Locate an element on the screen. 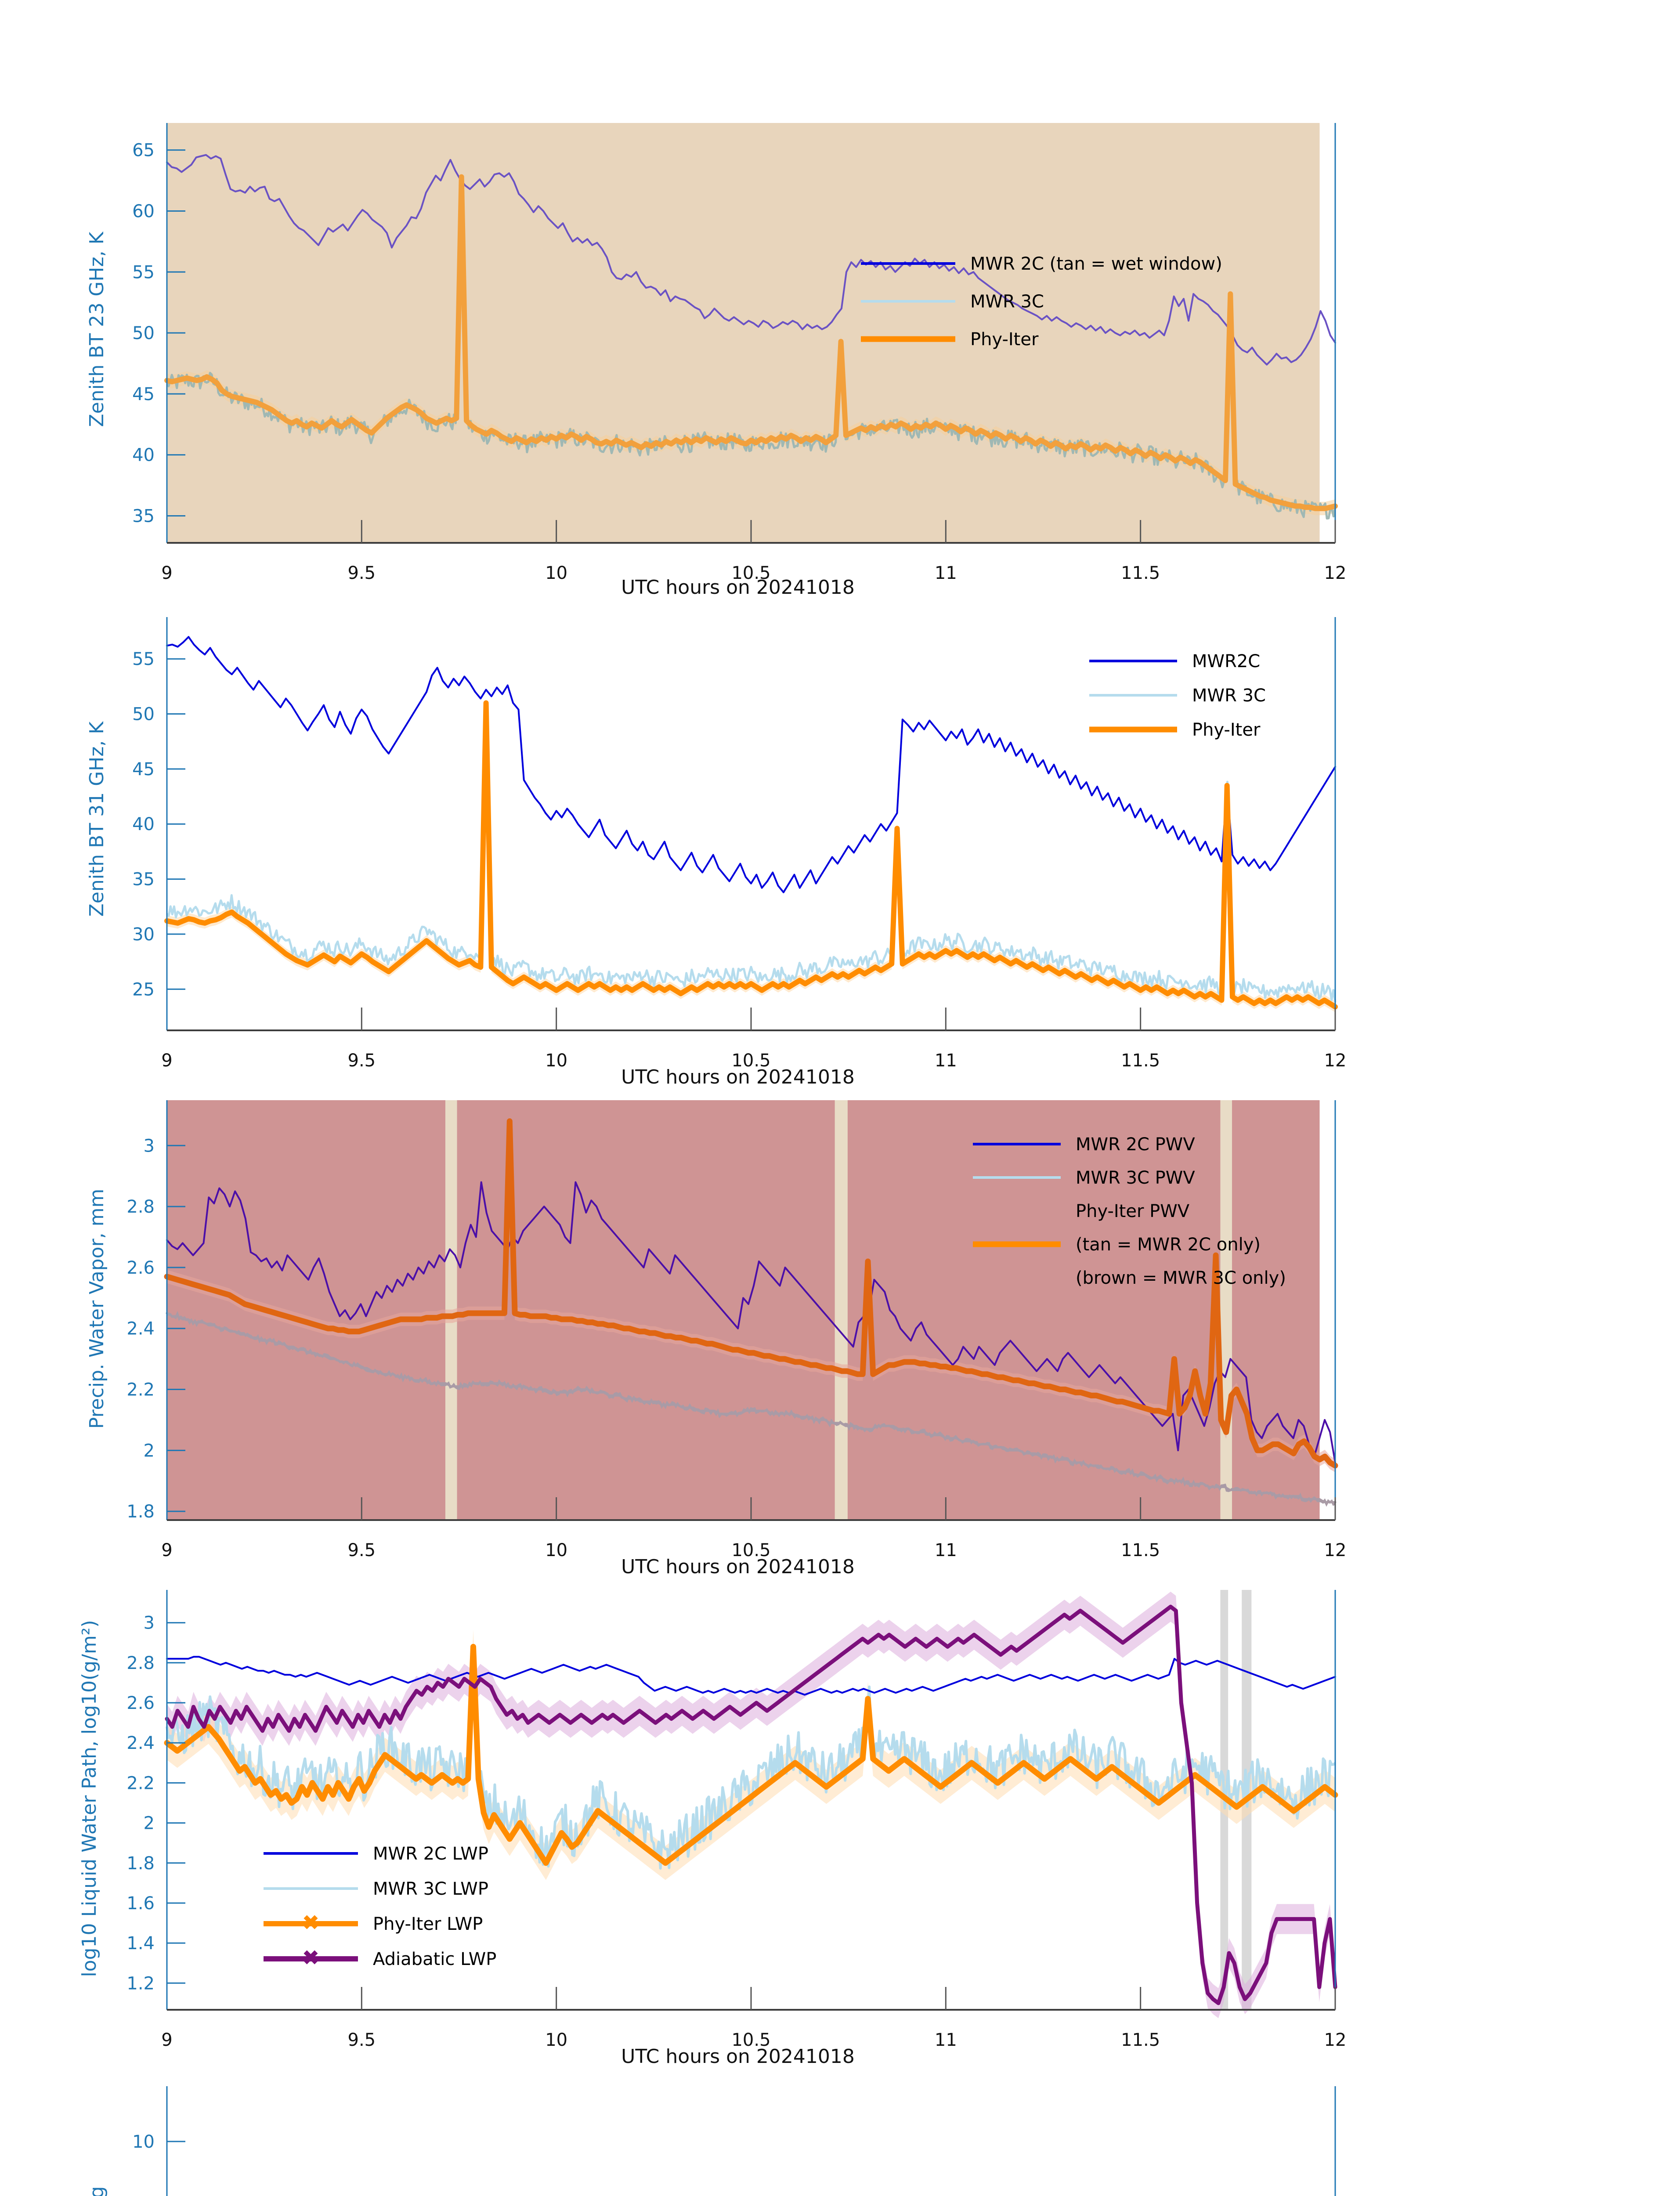 The image size is (1680, 2196). y-tick-label: 30 is located at coordinates (143, 935).